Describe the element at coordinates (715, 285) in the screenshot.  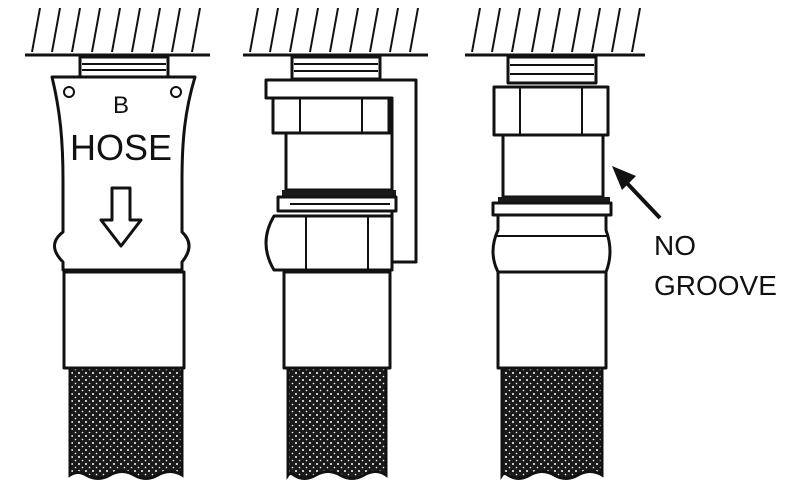
I see `callout-text-line-2: GROOVE` at that location.